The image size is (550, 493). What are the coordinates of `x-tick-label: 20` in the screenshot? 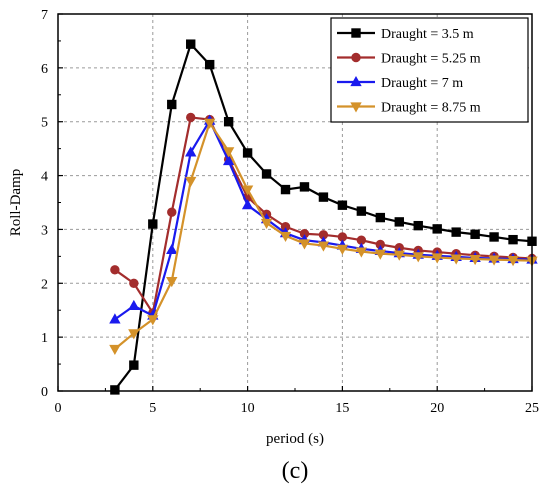 It's located at (437, 408).